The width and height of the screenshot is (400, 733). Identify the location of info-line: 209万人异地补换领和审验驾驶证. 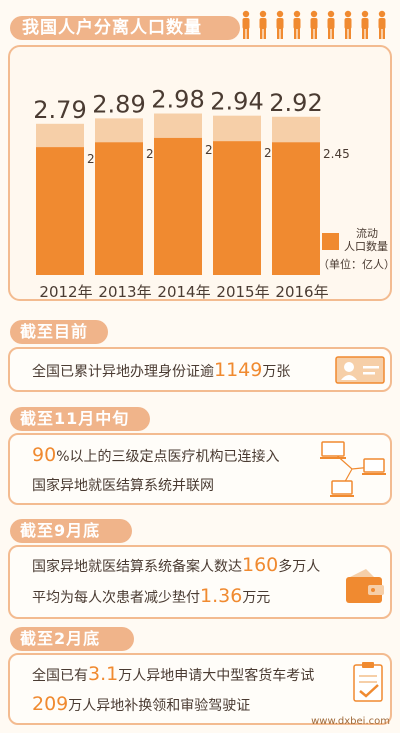
(141, 704).